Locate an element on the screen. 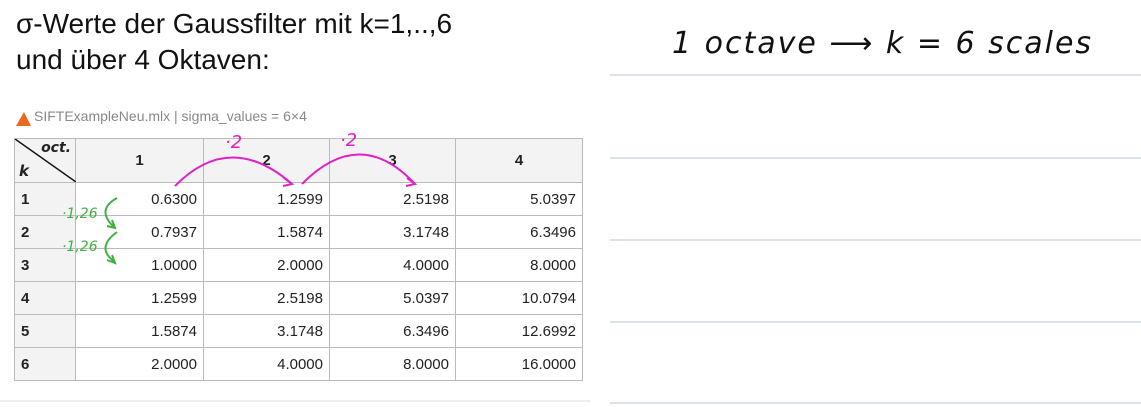 The image size is (1141, 407). title-line: und über 4 Oktaven: is located at coordinates (143, 59).